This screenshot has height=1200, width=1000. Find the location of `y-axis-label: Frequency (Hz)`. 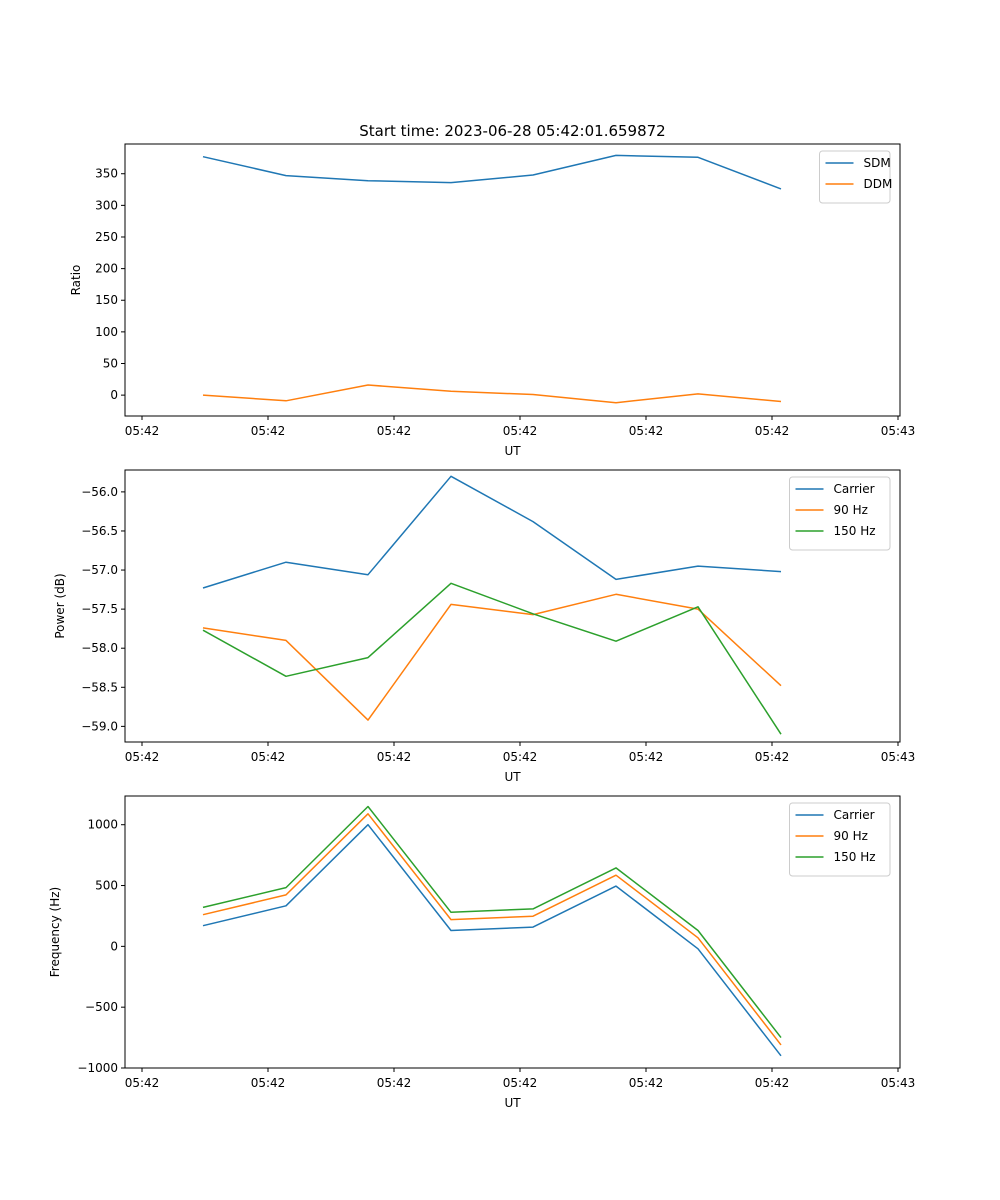

y-axis-label: Frequency (Hz) is located at coordinates (55, 932).